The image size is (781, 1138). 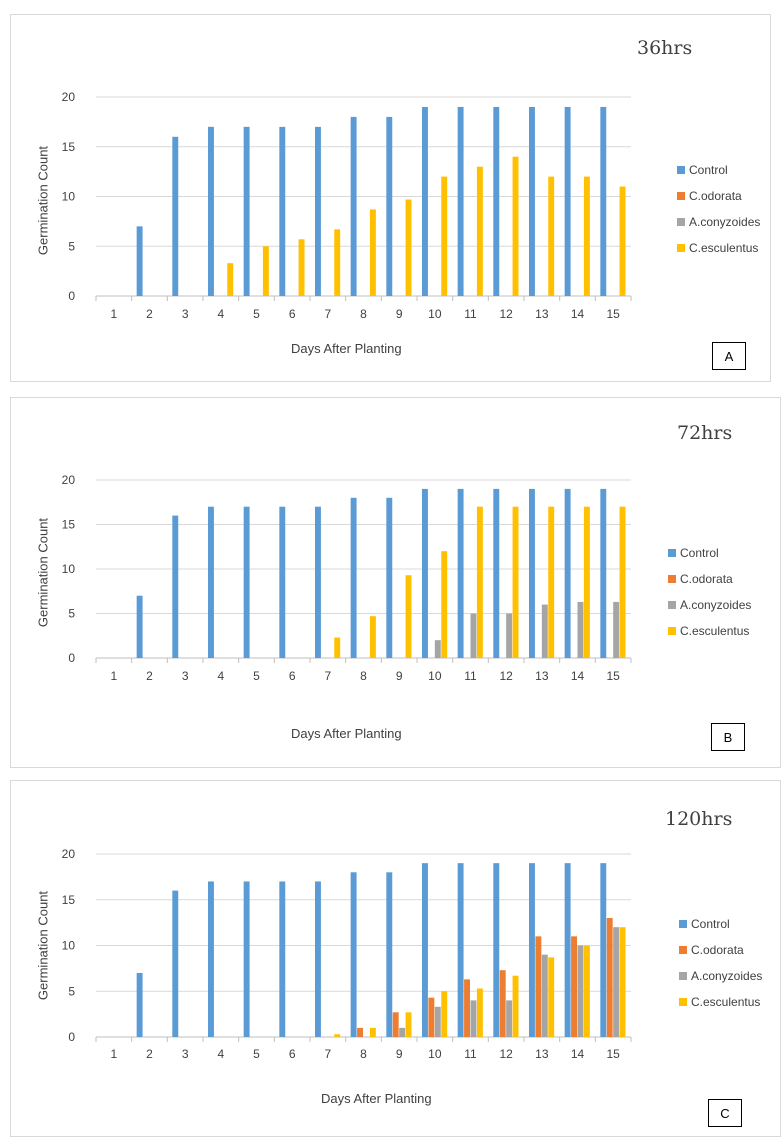 I want to click on legend-item: A.conyzoides, so click(x=718, y=222).